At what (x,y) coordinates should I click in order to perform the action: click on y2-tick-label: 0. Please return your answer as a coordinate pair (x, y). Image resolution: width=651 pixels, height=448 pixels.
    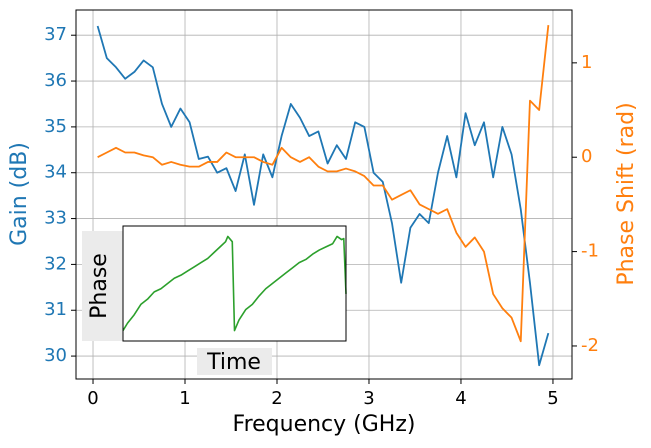
    Looking at the image, I should click on (586, 156).